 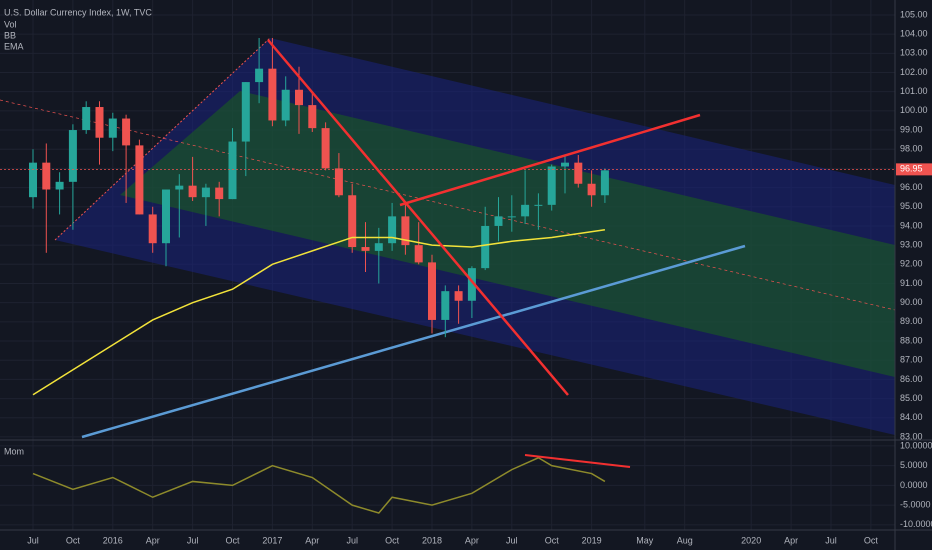 I want to click on last-price-box, so click(x=914, y=169).